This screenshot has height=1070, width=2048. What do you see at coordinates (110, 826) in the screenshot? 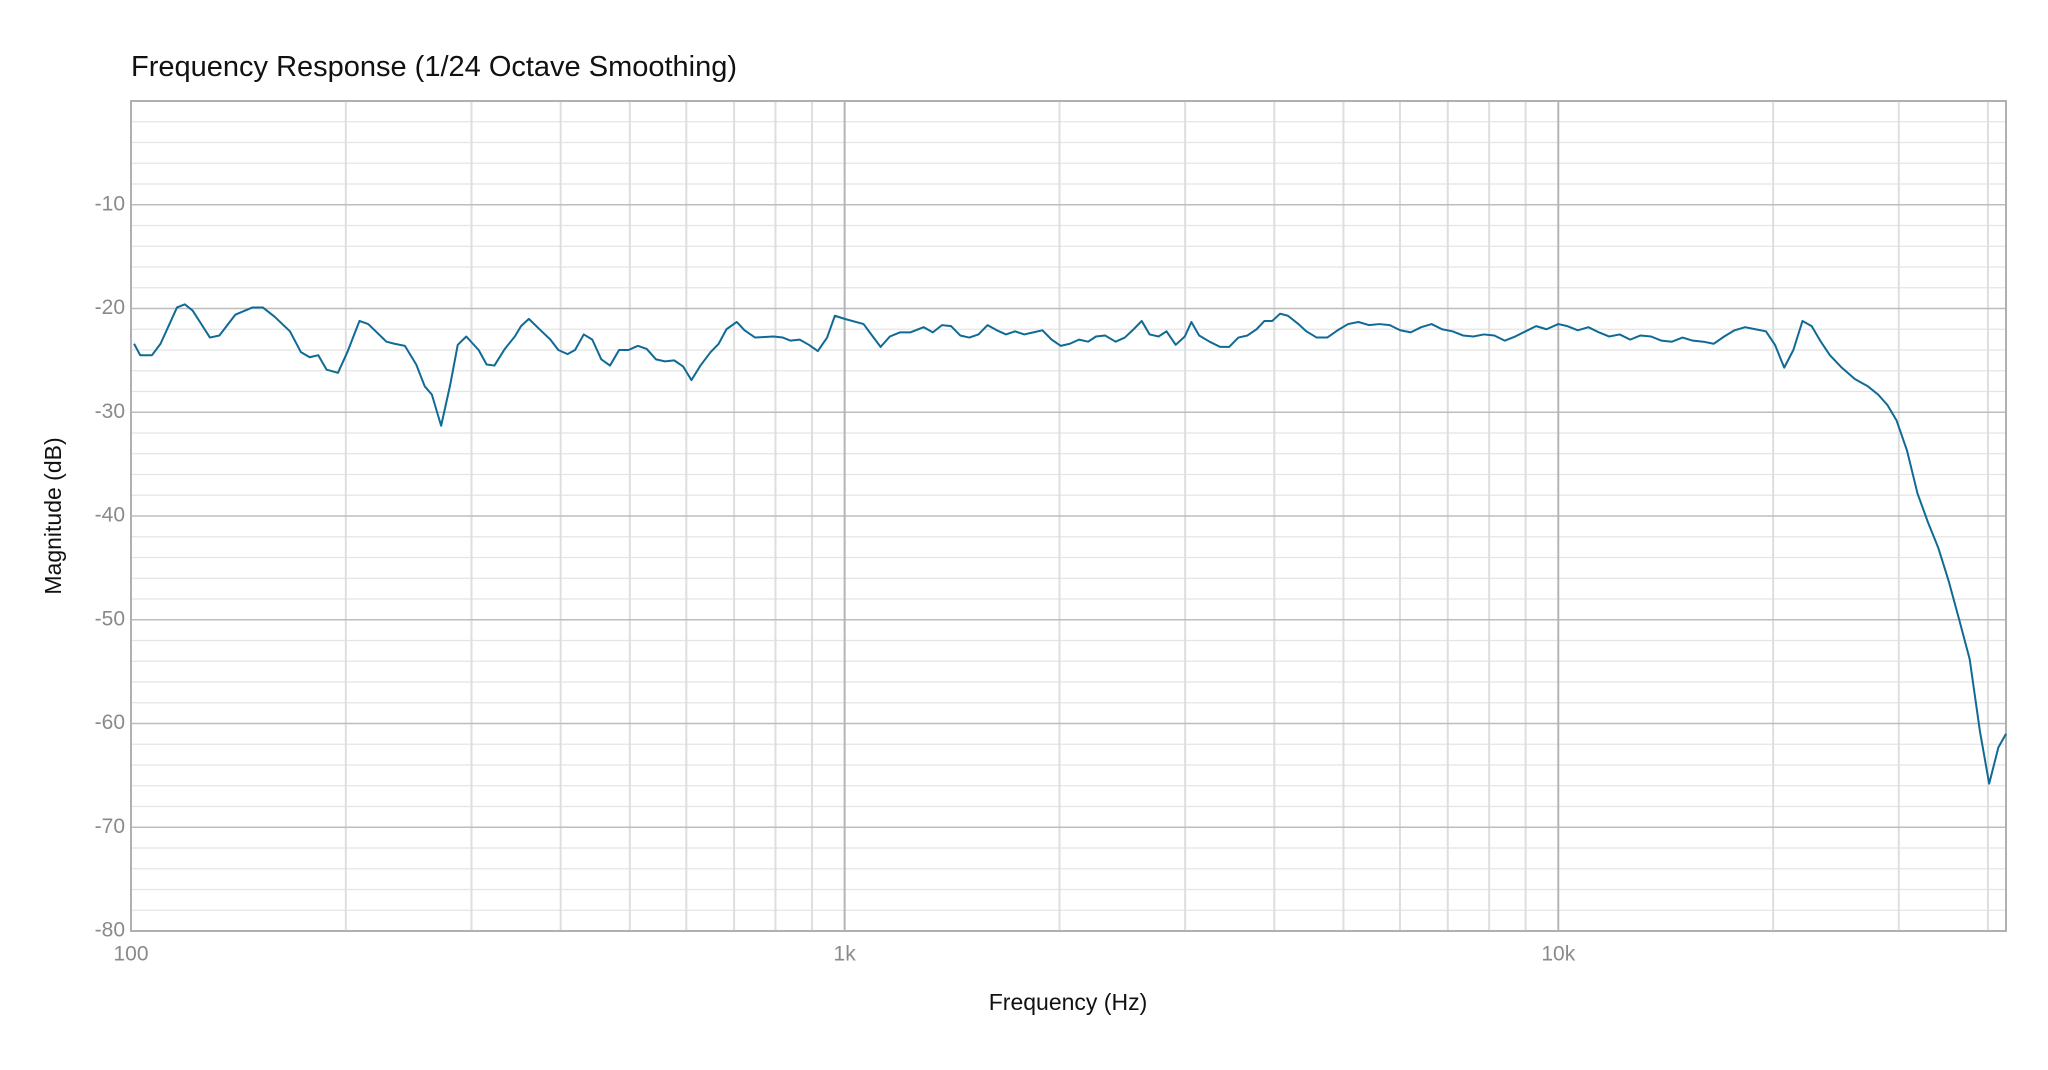
I see `y-tick-label: -70` at bounding box center [110, 826].